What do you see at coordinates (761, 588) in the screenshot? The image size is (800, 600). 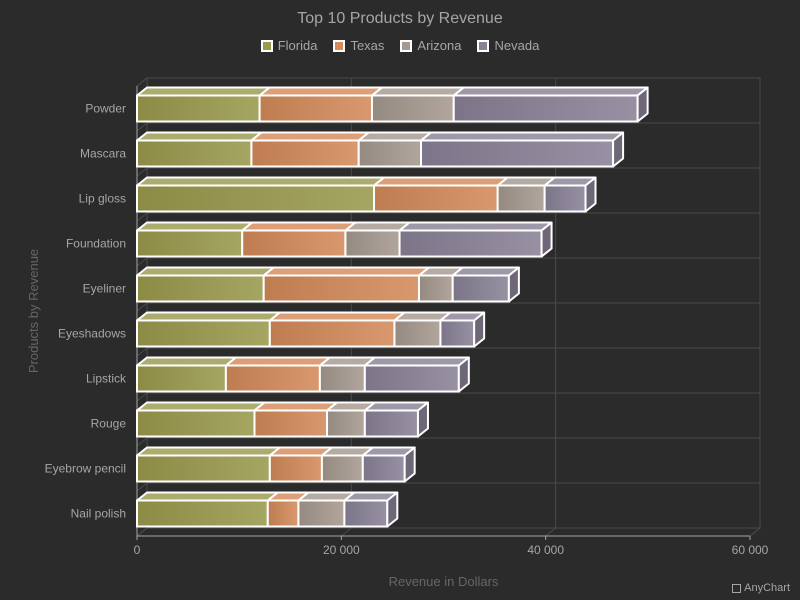 I see `credits: AnyChart` at bounding box center [761, 588].